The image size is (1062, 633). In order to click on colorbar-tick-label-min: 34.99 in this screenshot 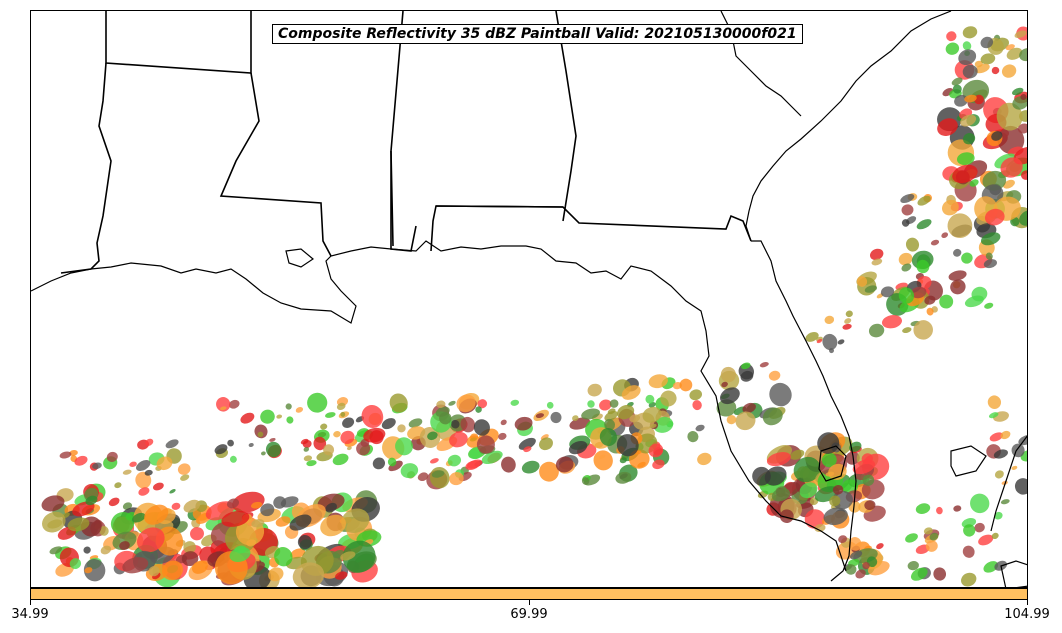, I will do `click(30, 614)`.